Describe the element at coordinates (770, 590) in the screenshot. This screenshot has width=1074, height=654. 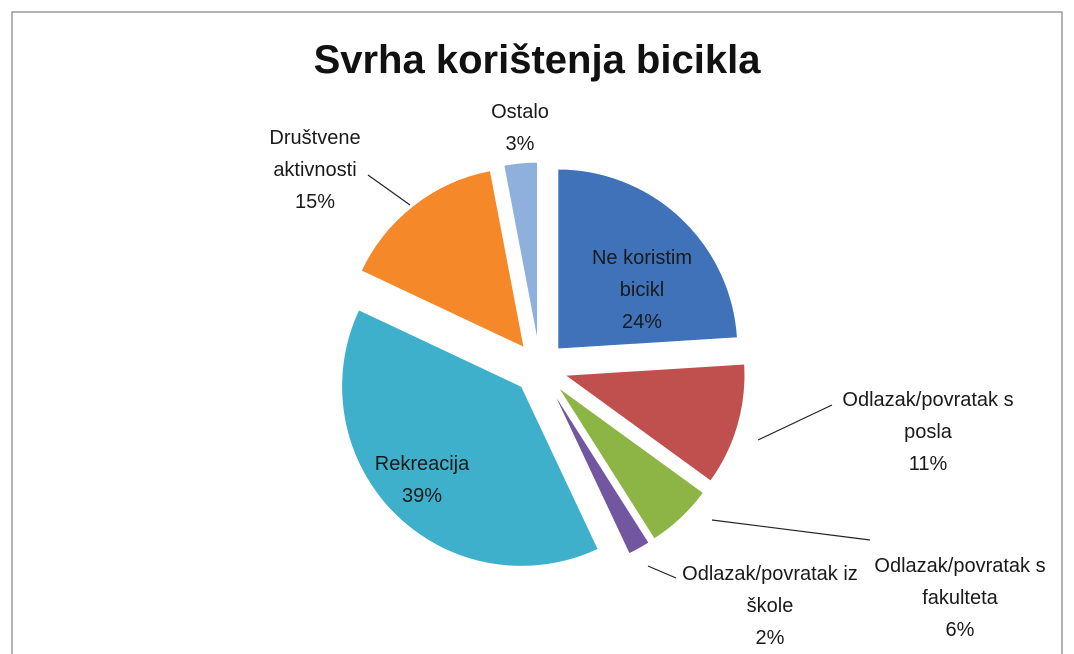
I see `category-label: Odlazak/povratak iz škole` at that location.